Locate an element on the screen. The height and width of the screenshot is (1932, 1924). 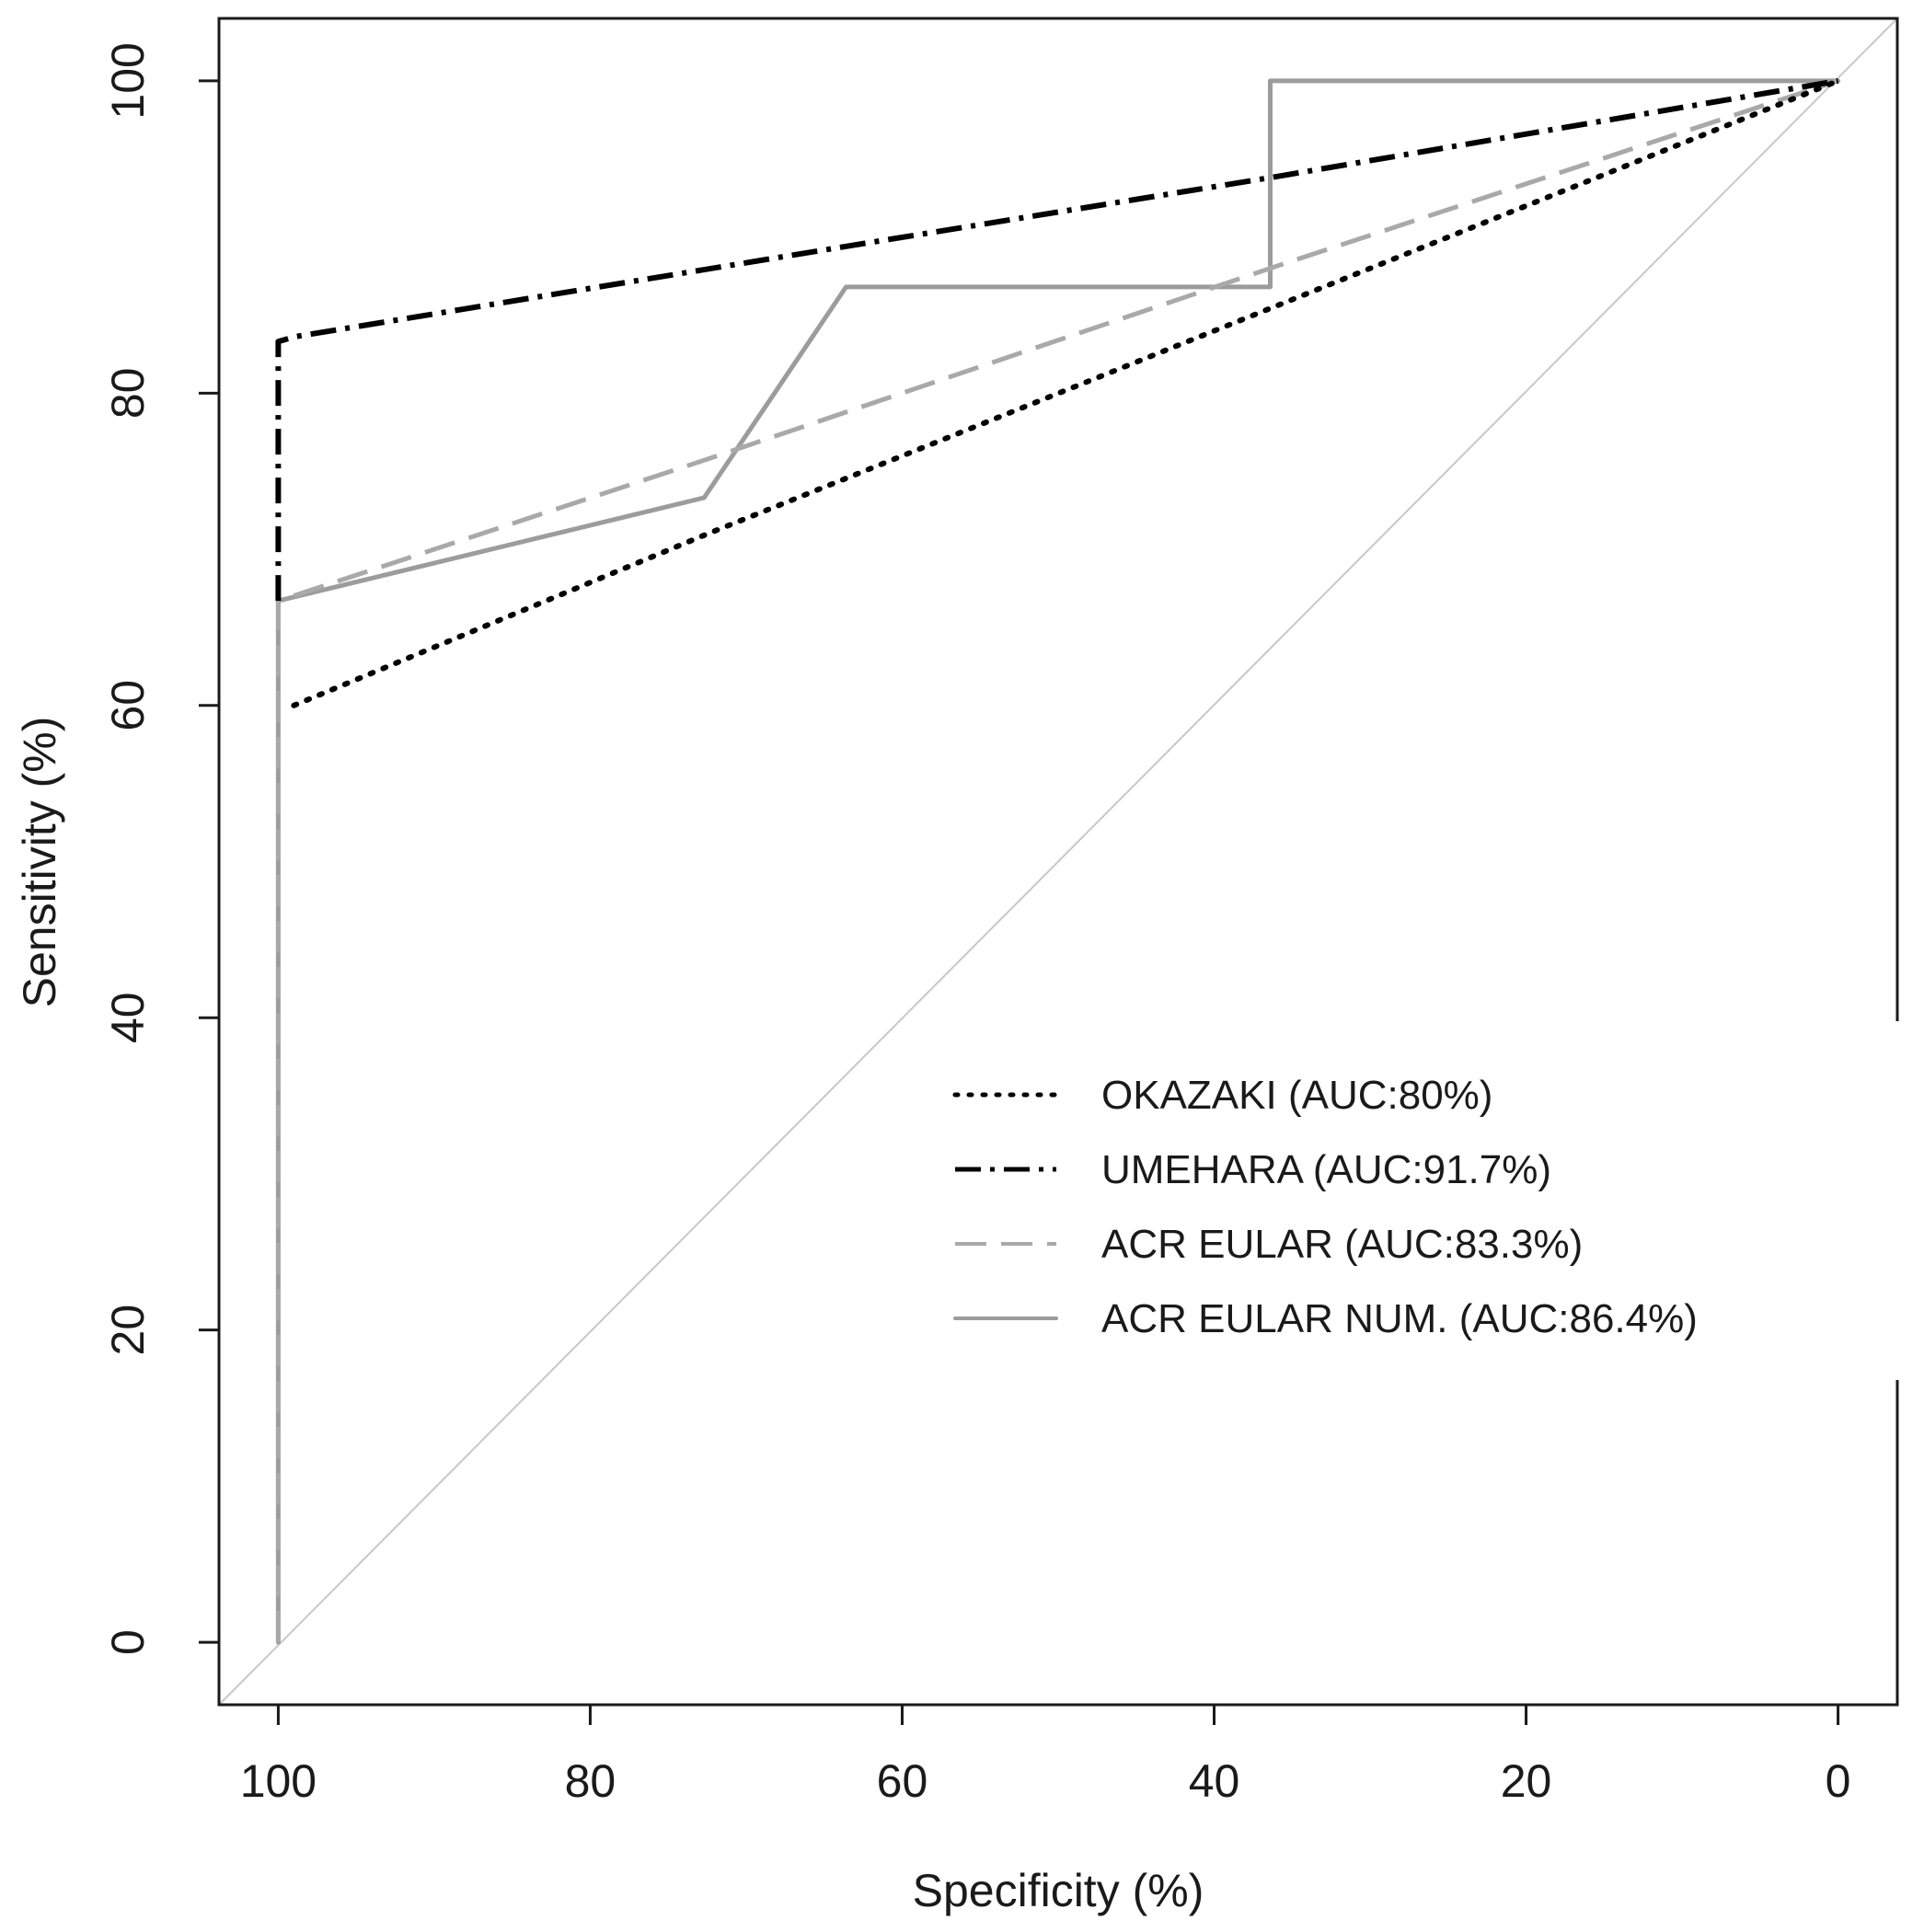
legend-label-acr-eular: ACR EULAR (AUC:83.3%) is located at coordinates (1342, 1244).